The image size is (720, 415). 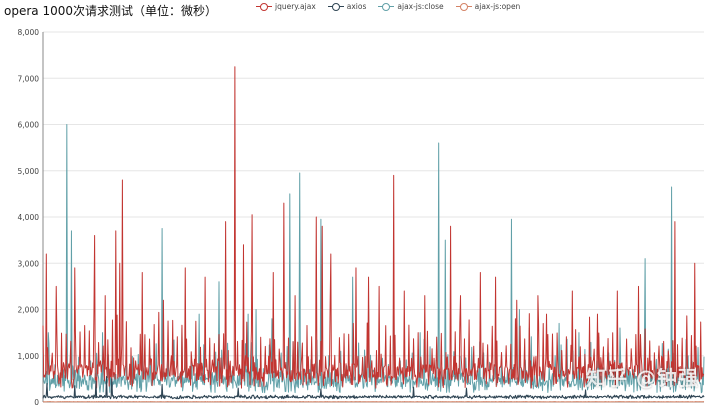 What do you see at coordinates (29, 217) in the screenshot?
I see `y-tick-label: 4,000` at bounding box center [29, 217].